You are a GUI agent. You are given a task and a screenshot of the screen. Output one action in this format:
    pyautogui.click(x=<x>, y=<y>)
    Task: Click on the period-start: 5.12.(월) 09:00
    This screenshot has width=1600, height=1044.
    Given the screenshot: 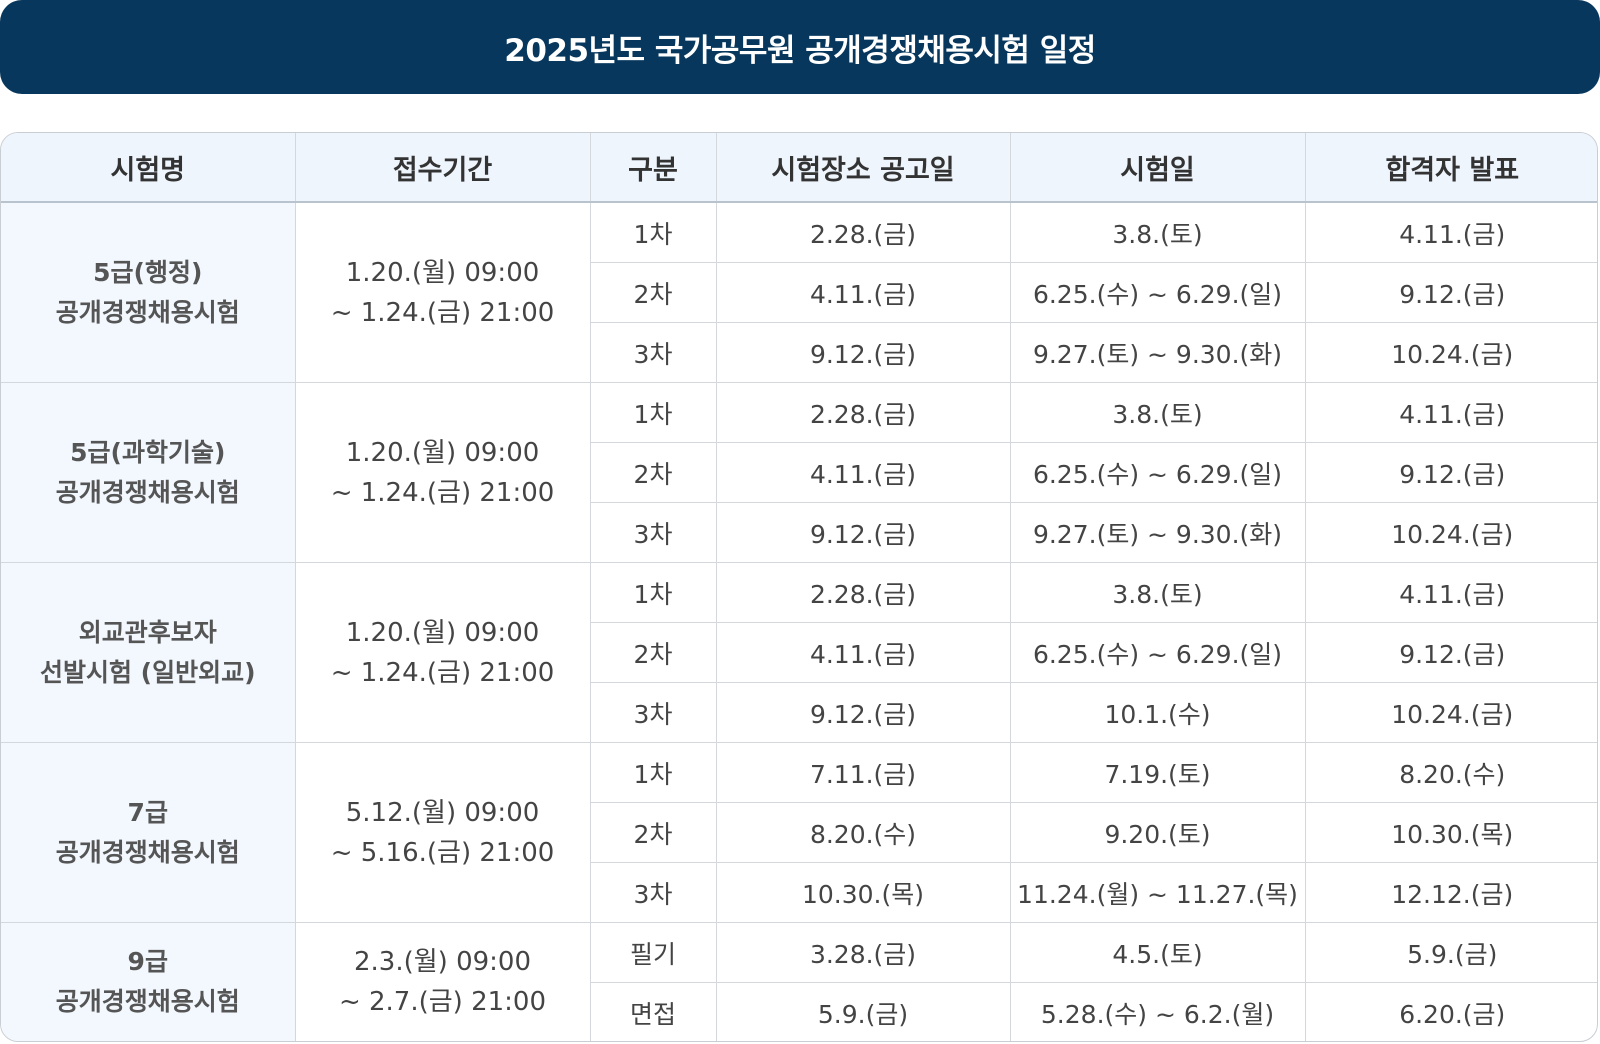 What is the action you would take?
    pyautogui.click(x=442, y=812)
    